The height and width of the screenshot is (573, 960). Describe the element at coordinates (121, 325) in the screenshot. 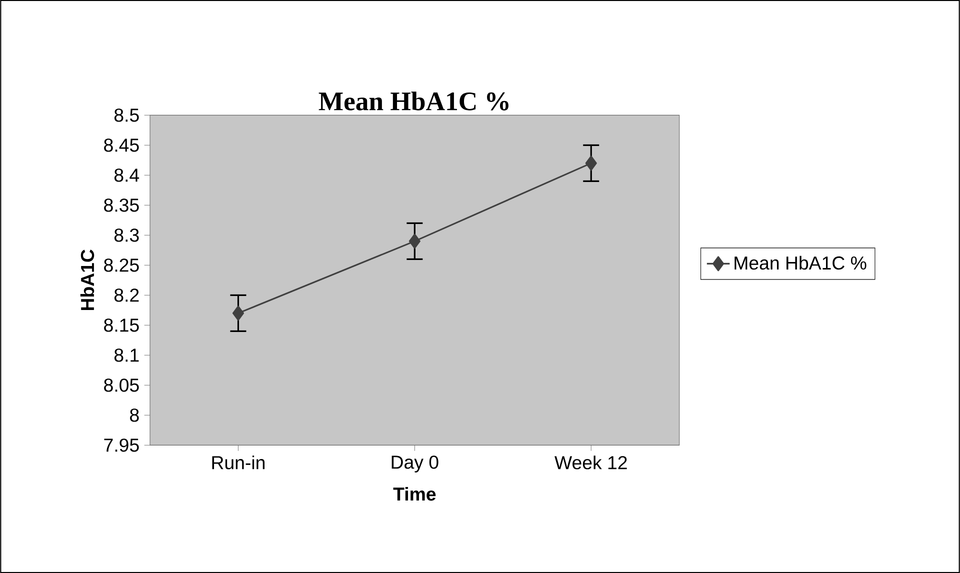

I see `y-tick-label: 8.15` at that location.